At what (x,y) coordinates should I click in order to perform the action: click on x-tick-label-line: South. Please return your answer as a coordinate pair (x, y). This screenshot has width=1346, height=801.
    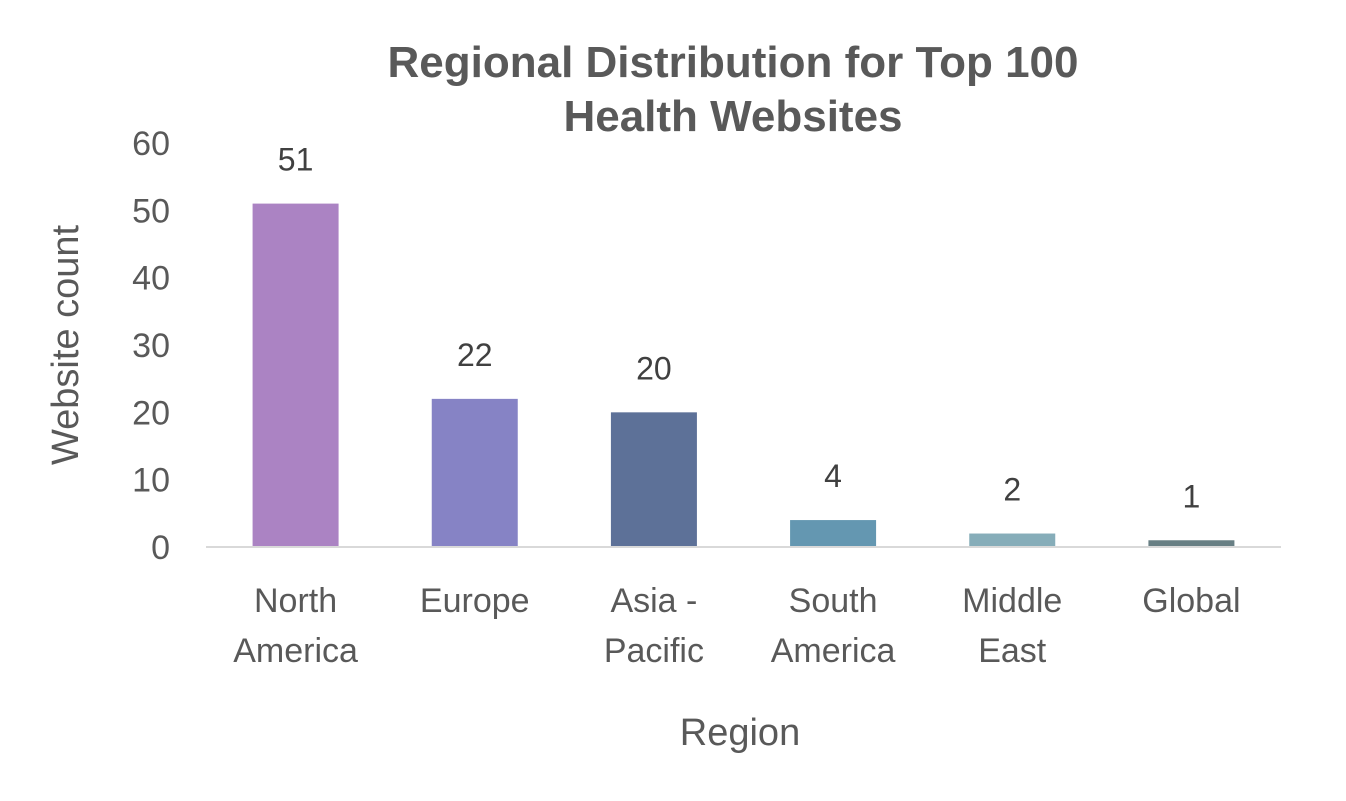
    Looking at the image, I should click on (833, 601).